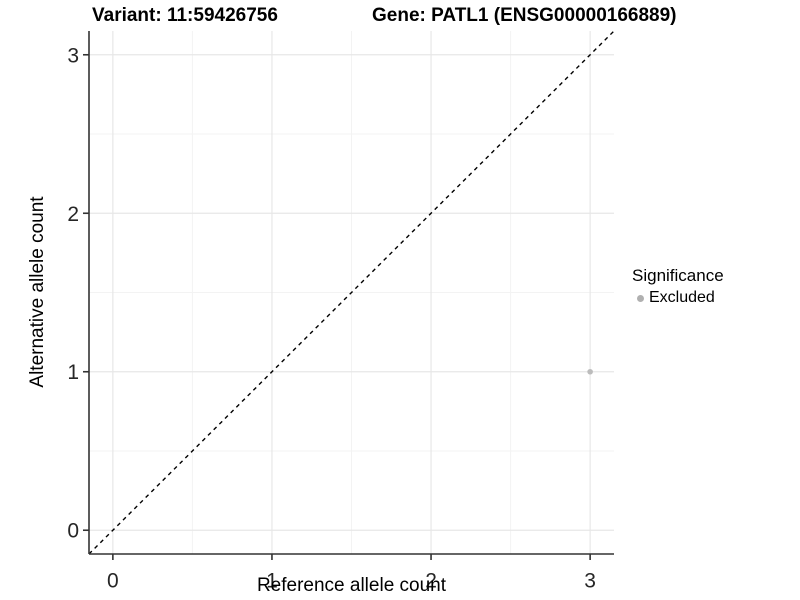 The height and width of the screenshot is (600, 800). What do you see at coordinates (524, 15) in the screenshot?
I see `gene-title: Gene: PATL1 (ENSG00000166889)` at bounding box center [524, 15].